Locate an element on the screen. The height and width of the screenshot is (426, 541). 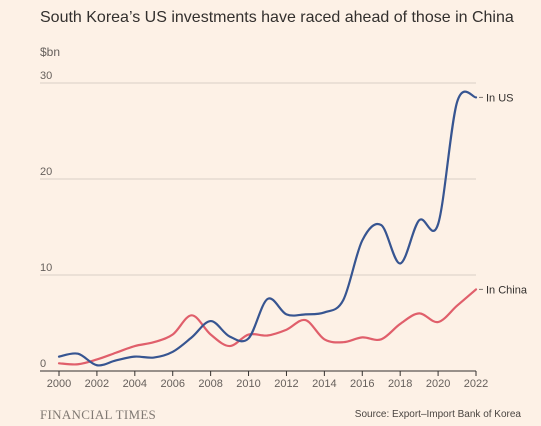
x-tick-label: 2020 is located at coordinates (438, 384).